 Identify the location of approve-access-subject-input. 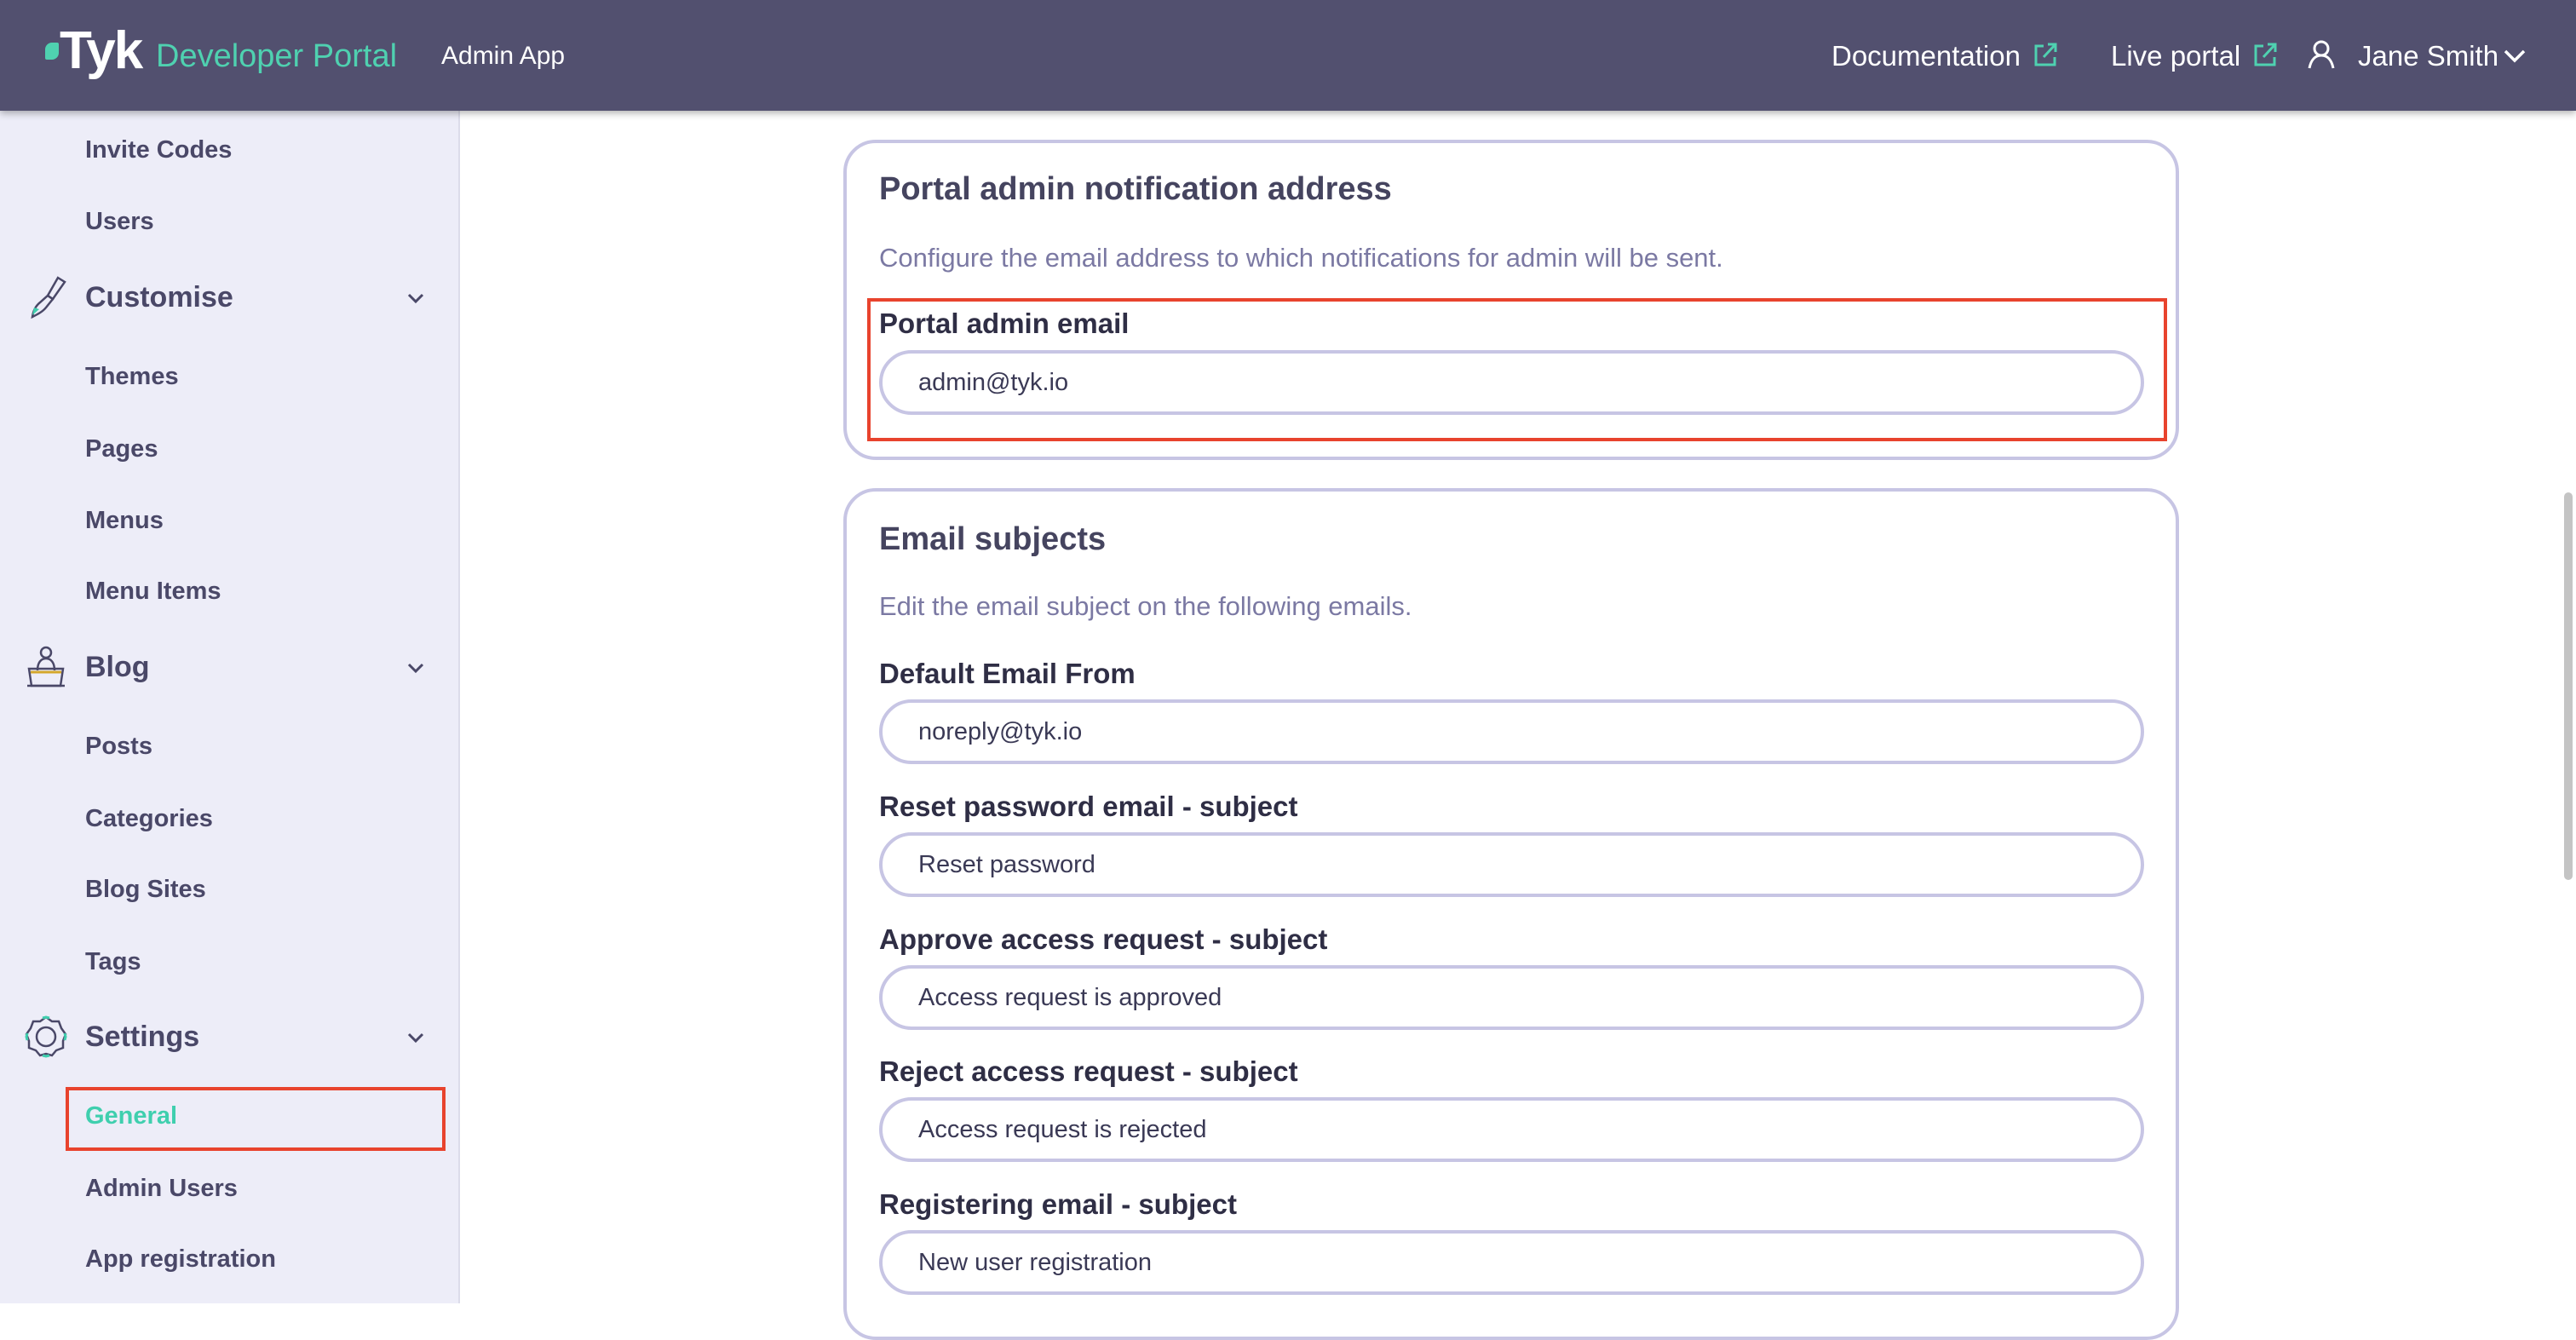
(1512, 997).